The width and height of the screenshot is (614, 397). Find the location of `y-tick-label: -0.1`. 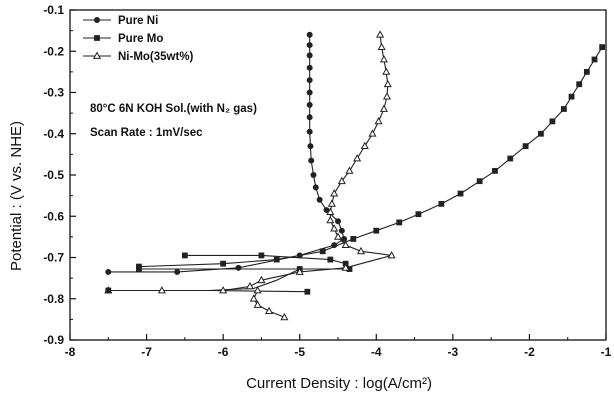

y-tick-label: -0.1 is located at coordinates (53, 10).